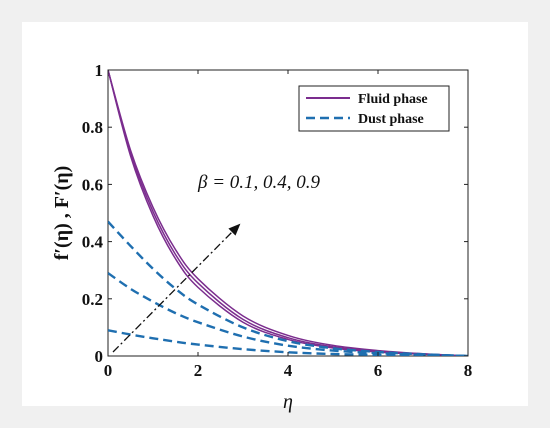 This screenshot has height=428, width=550. I want to click on x-tick-label: 4, so click(288, 370).